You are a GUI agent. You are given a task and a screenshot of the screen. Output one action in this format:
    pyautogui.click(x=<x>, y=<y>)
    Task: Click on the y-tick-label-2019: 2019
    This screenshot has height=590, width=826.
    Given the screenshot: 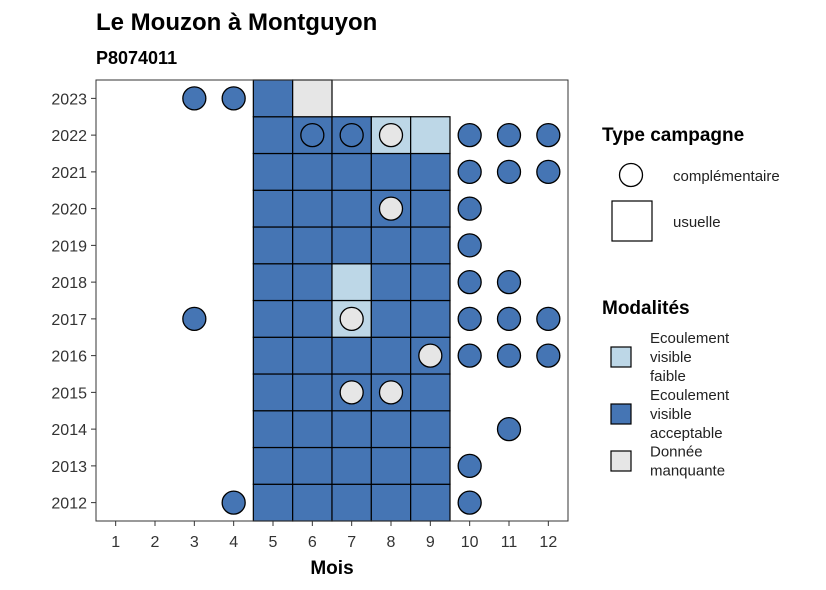 What is the action you would take?
    pyautogui.click(x=69, y=246)
    